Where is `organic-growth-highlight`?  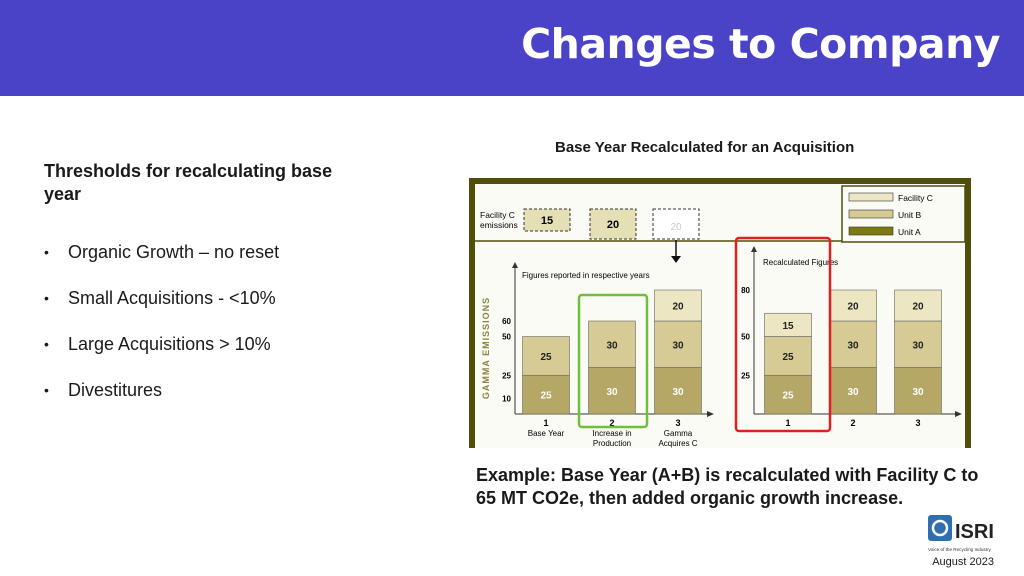 organic-growth-highlight is located at coordinates (613, 361).